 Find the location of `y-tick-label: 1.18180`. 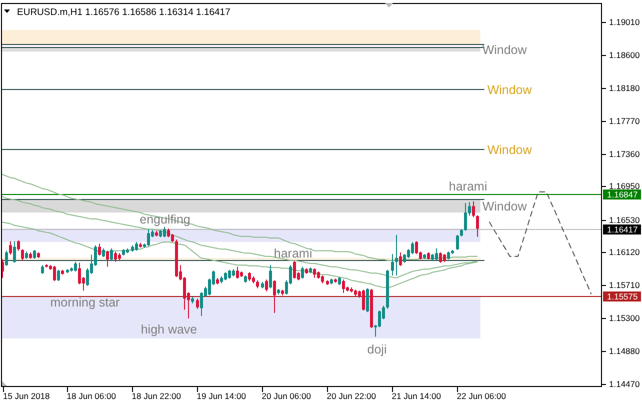

y-tick-label: 1.18180 is located at coordinates (624, 88).